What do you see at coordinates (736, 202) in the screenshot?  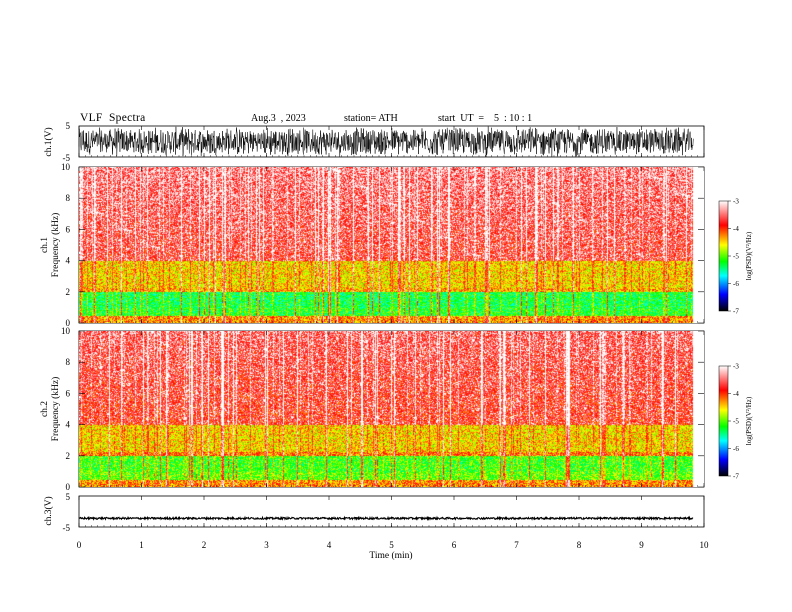 I see `cb1-ticks-0: -3` at bounding box center [736, 202].